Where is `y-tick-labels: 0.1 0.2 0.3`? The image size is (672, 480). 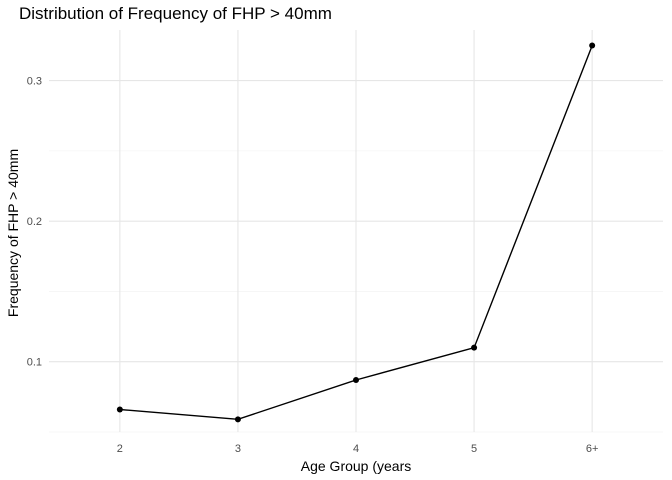
y-tick-labels: 0.1 0.2 0.3 is located at coordinates (34, 222).